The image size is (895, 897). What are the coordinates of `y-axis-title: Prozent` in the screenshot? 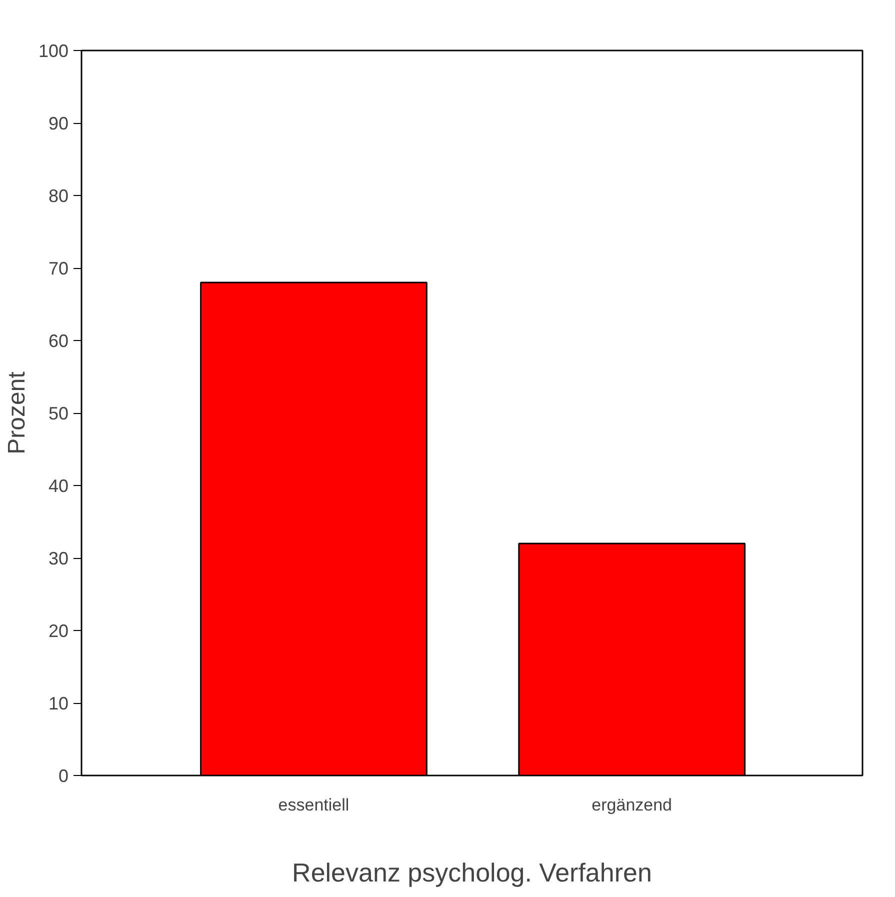 It's located at (16, 412).